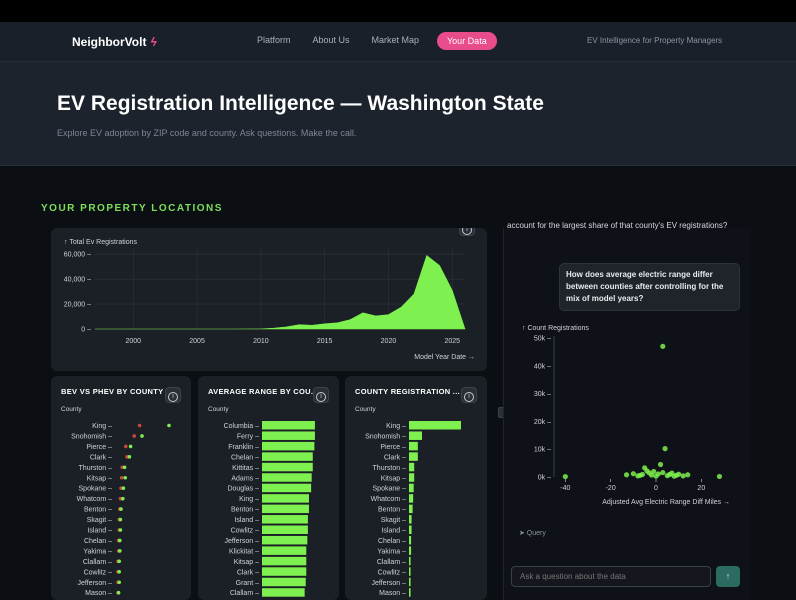 Image resolution: width=796 pixels, height=600 pixels. What do you see at coordinates (542, 366) in the screenshot?
I see `y-tick-label: 40k –` at bounding box center [542, 366].